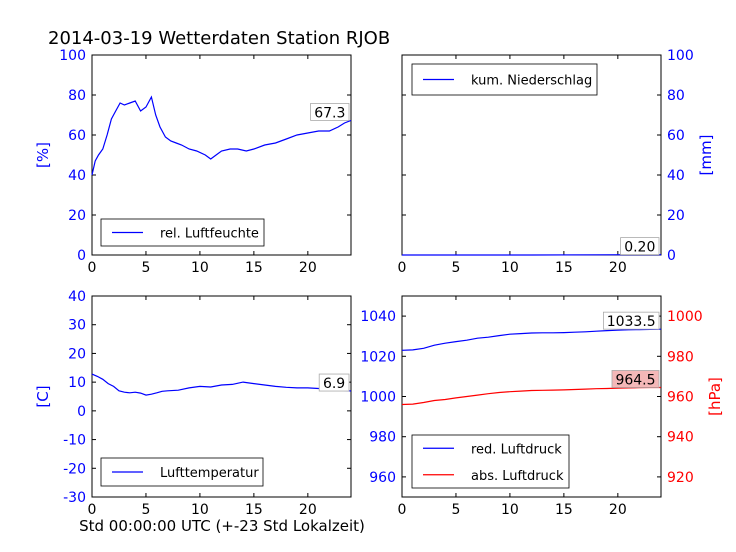 The image size is (736, 552). What do you see at coordinates (680, 357) in the screenshot?
I see `y2-tick-label: 980` at bounding box center [680, 357].